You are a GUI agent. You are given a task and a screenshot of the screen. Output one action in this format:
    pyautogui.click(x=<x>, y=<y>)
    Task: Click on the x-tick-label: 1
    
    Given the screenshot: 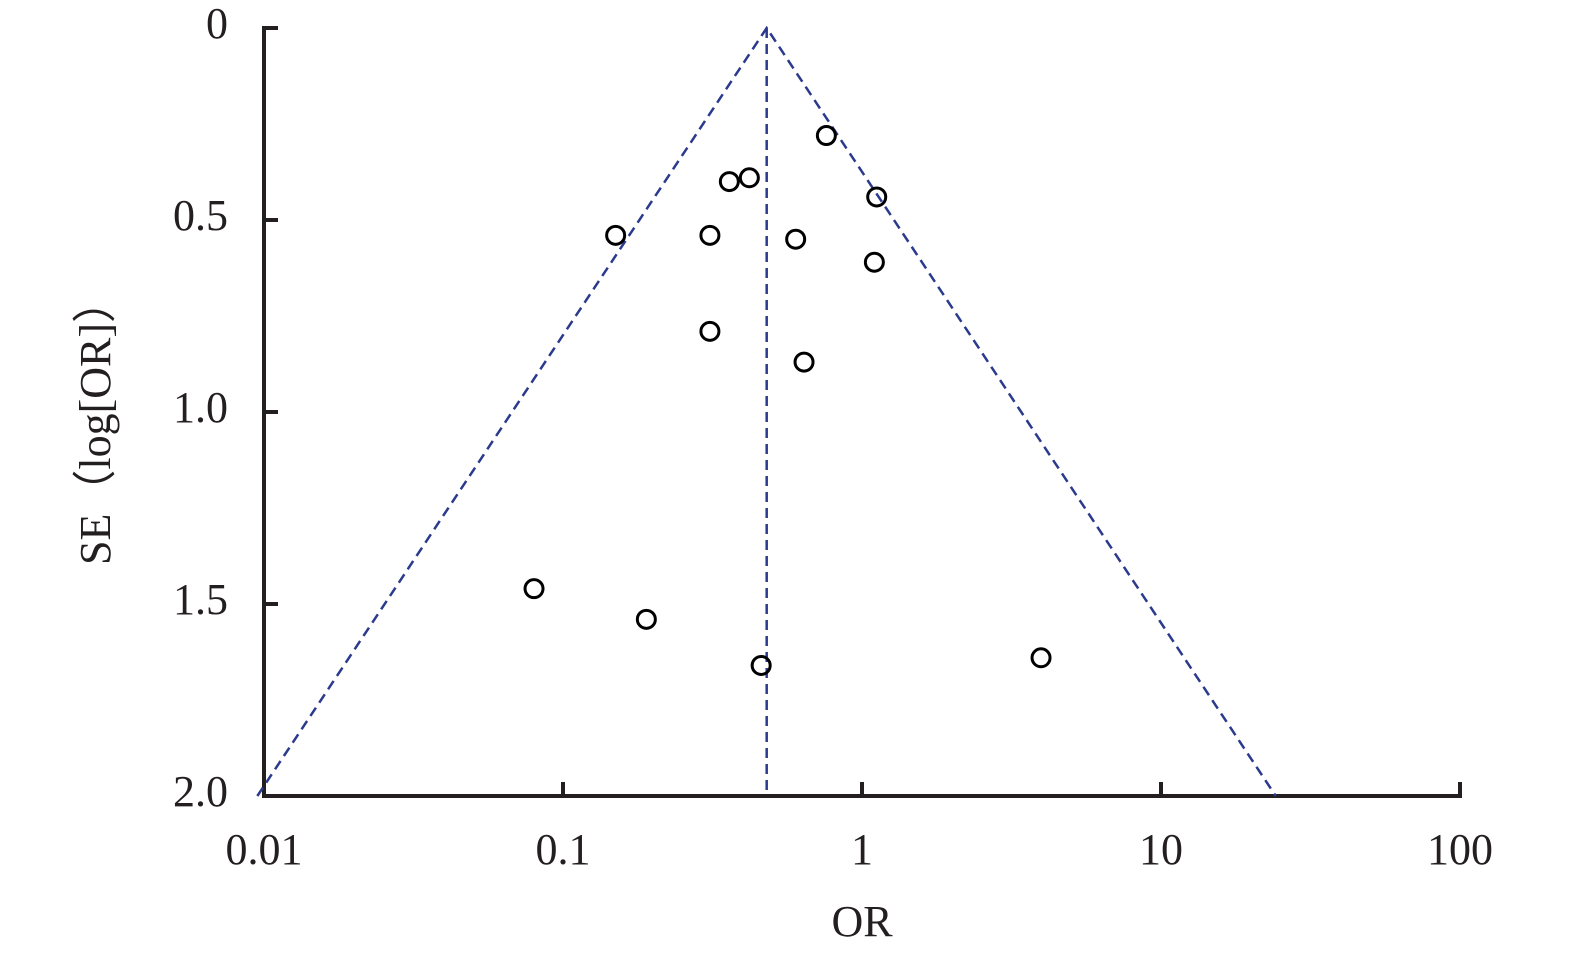 What is the action you would take?
    pyautogui.click(x=862, y=849)
    